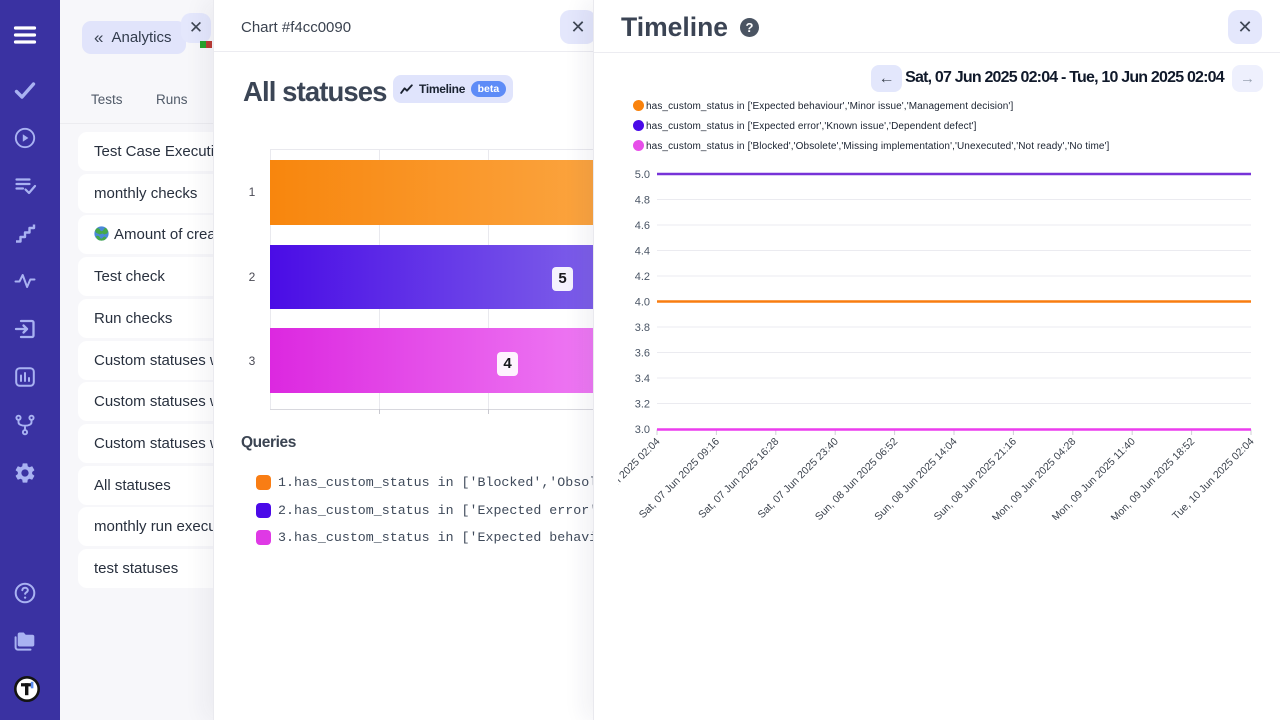  I want to click on svg-text: 5.0, so click(642, 175).